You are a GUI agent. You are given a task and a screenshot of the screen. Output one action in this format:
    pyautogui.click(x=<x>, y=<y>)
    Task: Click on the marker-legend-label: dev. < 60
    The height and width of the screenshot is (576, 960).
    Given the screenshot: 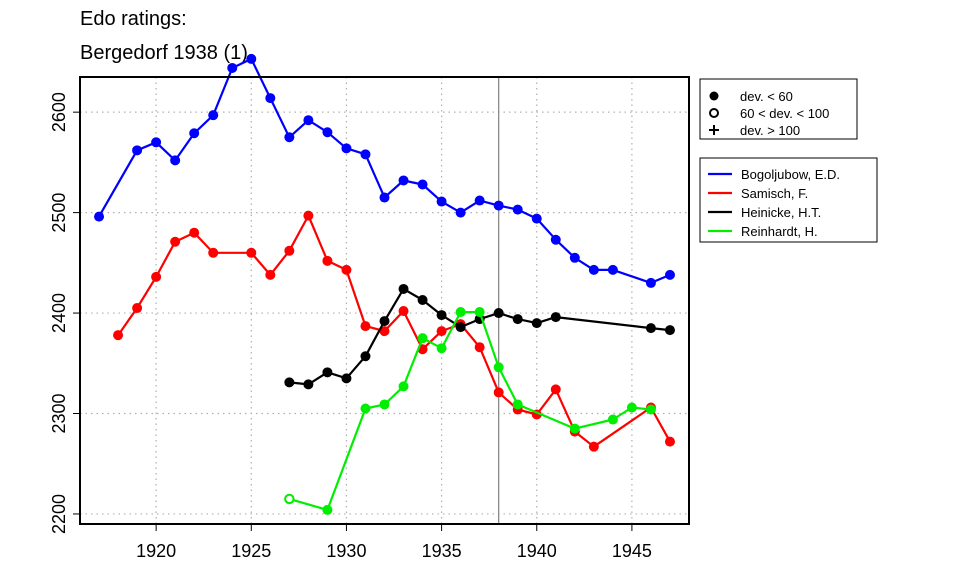 What is the action you would take?
    pyautogui.click(x=766, y=96)
    